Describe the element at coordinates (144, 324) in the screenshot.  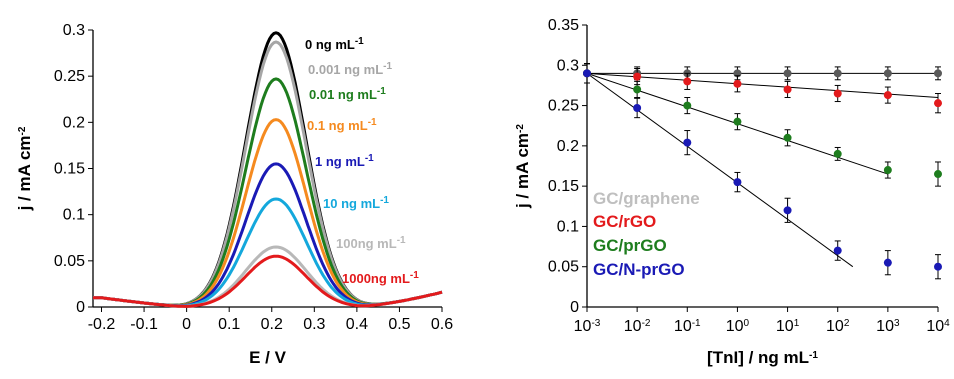
I see `x-tick-label: -0.1` at that location.